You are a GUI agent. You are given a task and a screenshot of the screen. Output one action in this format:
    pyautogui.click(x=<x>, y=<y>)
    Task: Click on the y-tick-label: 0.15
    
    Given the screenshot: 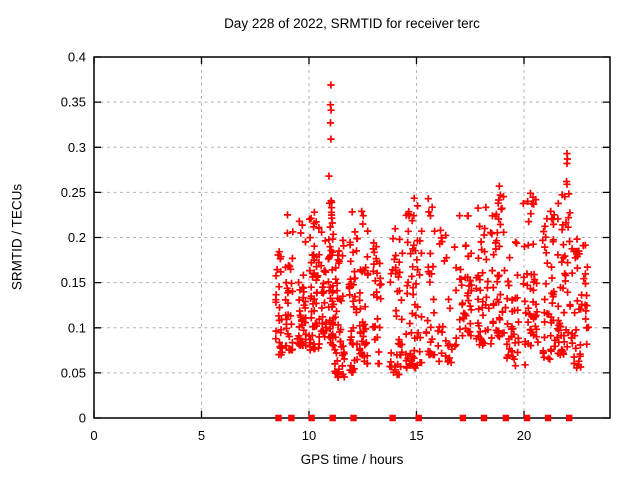 What is the action you would take?
    pyautogui.click(x=73, y=282)
    